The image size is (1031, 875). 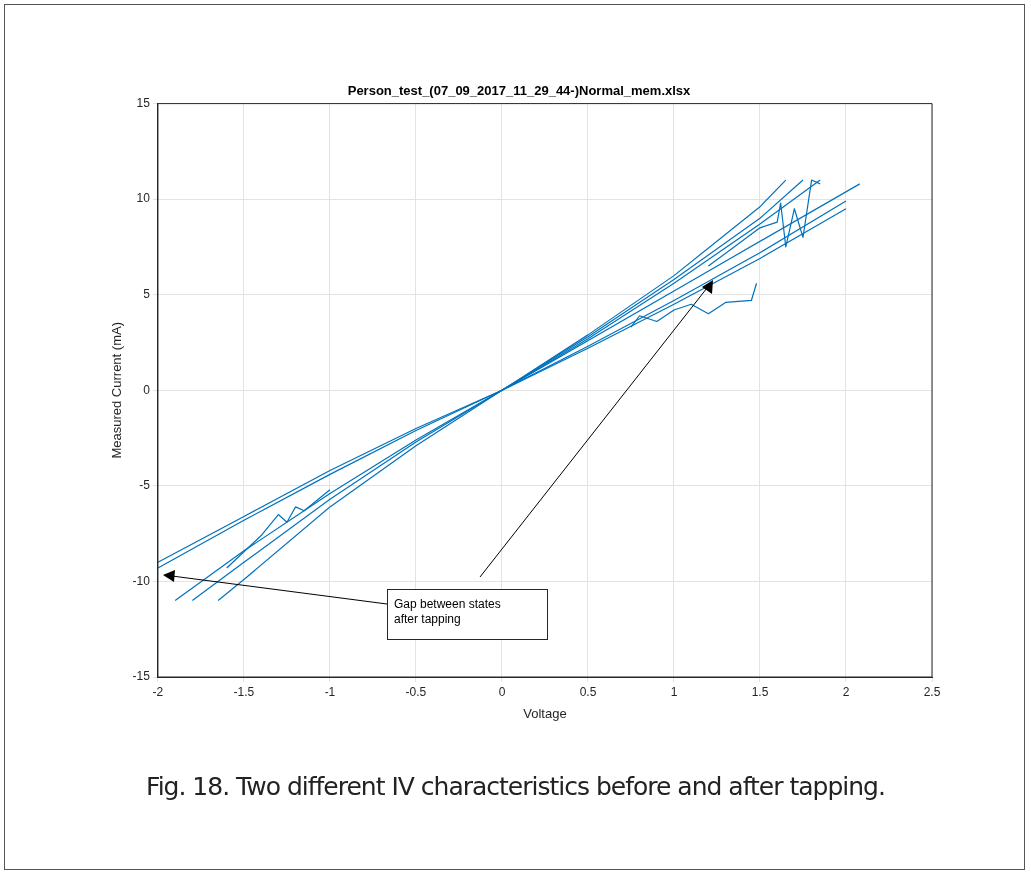 I want to click on y-axis-title: Measured Current (mA), so click(x=117, y=390).